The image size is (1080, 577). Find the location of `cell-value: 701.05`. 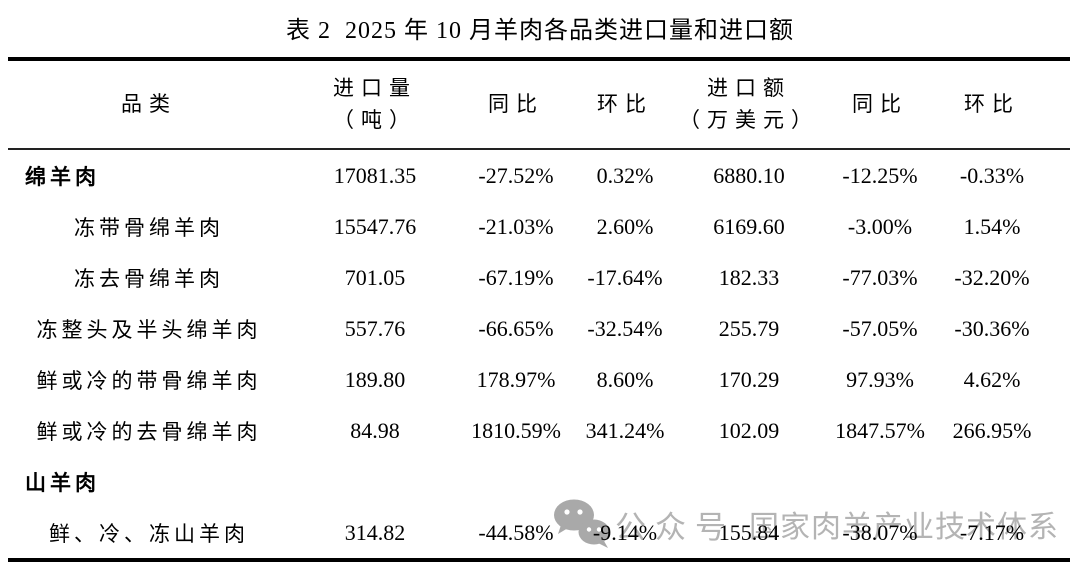

cell-value: 701.05 is located at coordinates (375, 277).